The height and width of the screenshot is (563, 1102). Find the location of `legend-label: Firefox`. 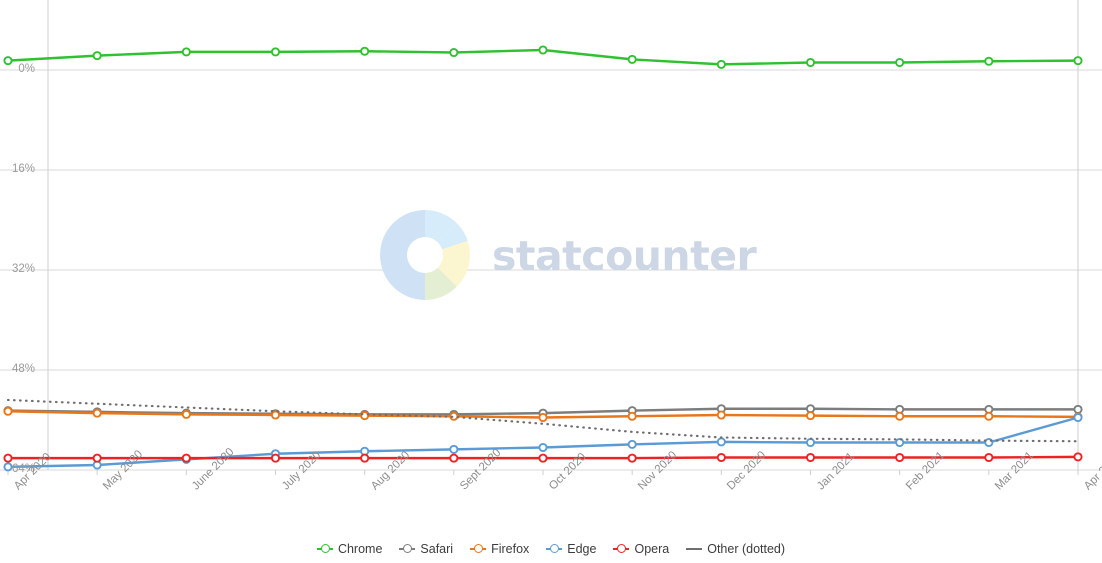

legend-label: Firefox is located at coordinates (510, 548).